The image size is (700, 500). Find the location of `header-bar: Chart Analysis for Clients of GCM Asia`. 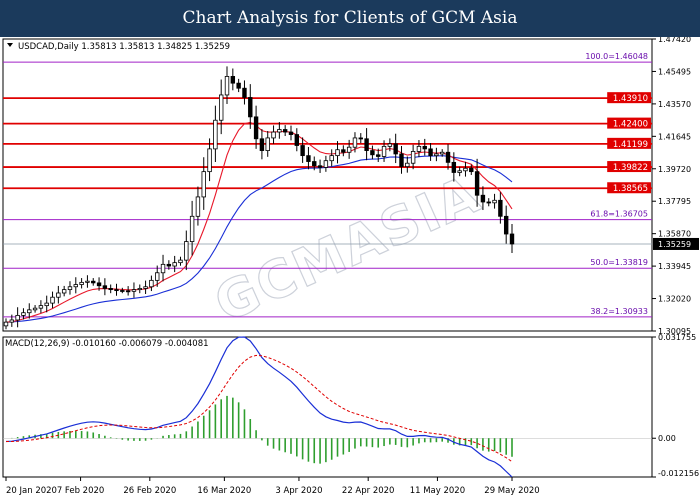

header-bar: Chart Analysis for Clients of GCM Asia is located at coordinates (350, 18).